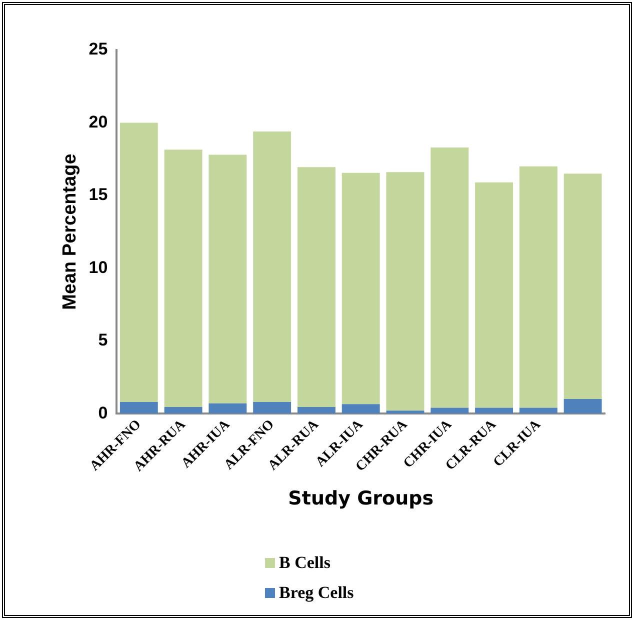 The width and height of the screenshot is (640, 625). Describe the element at coordinates (361, 499) in the screenshot. I see `x-axis-title: Study Groups` at that location.